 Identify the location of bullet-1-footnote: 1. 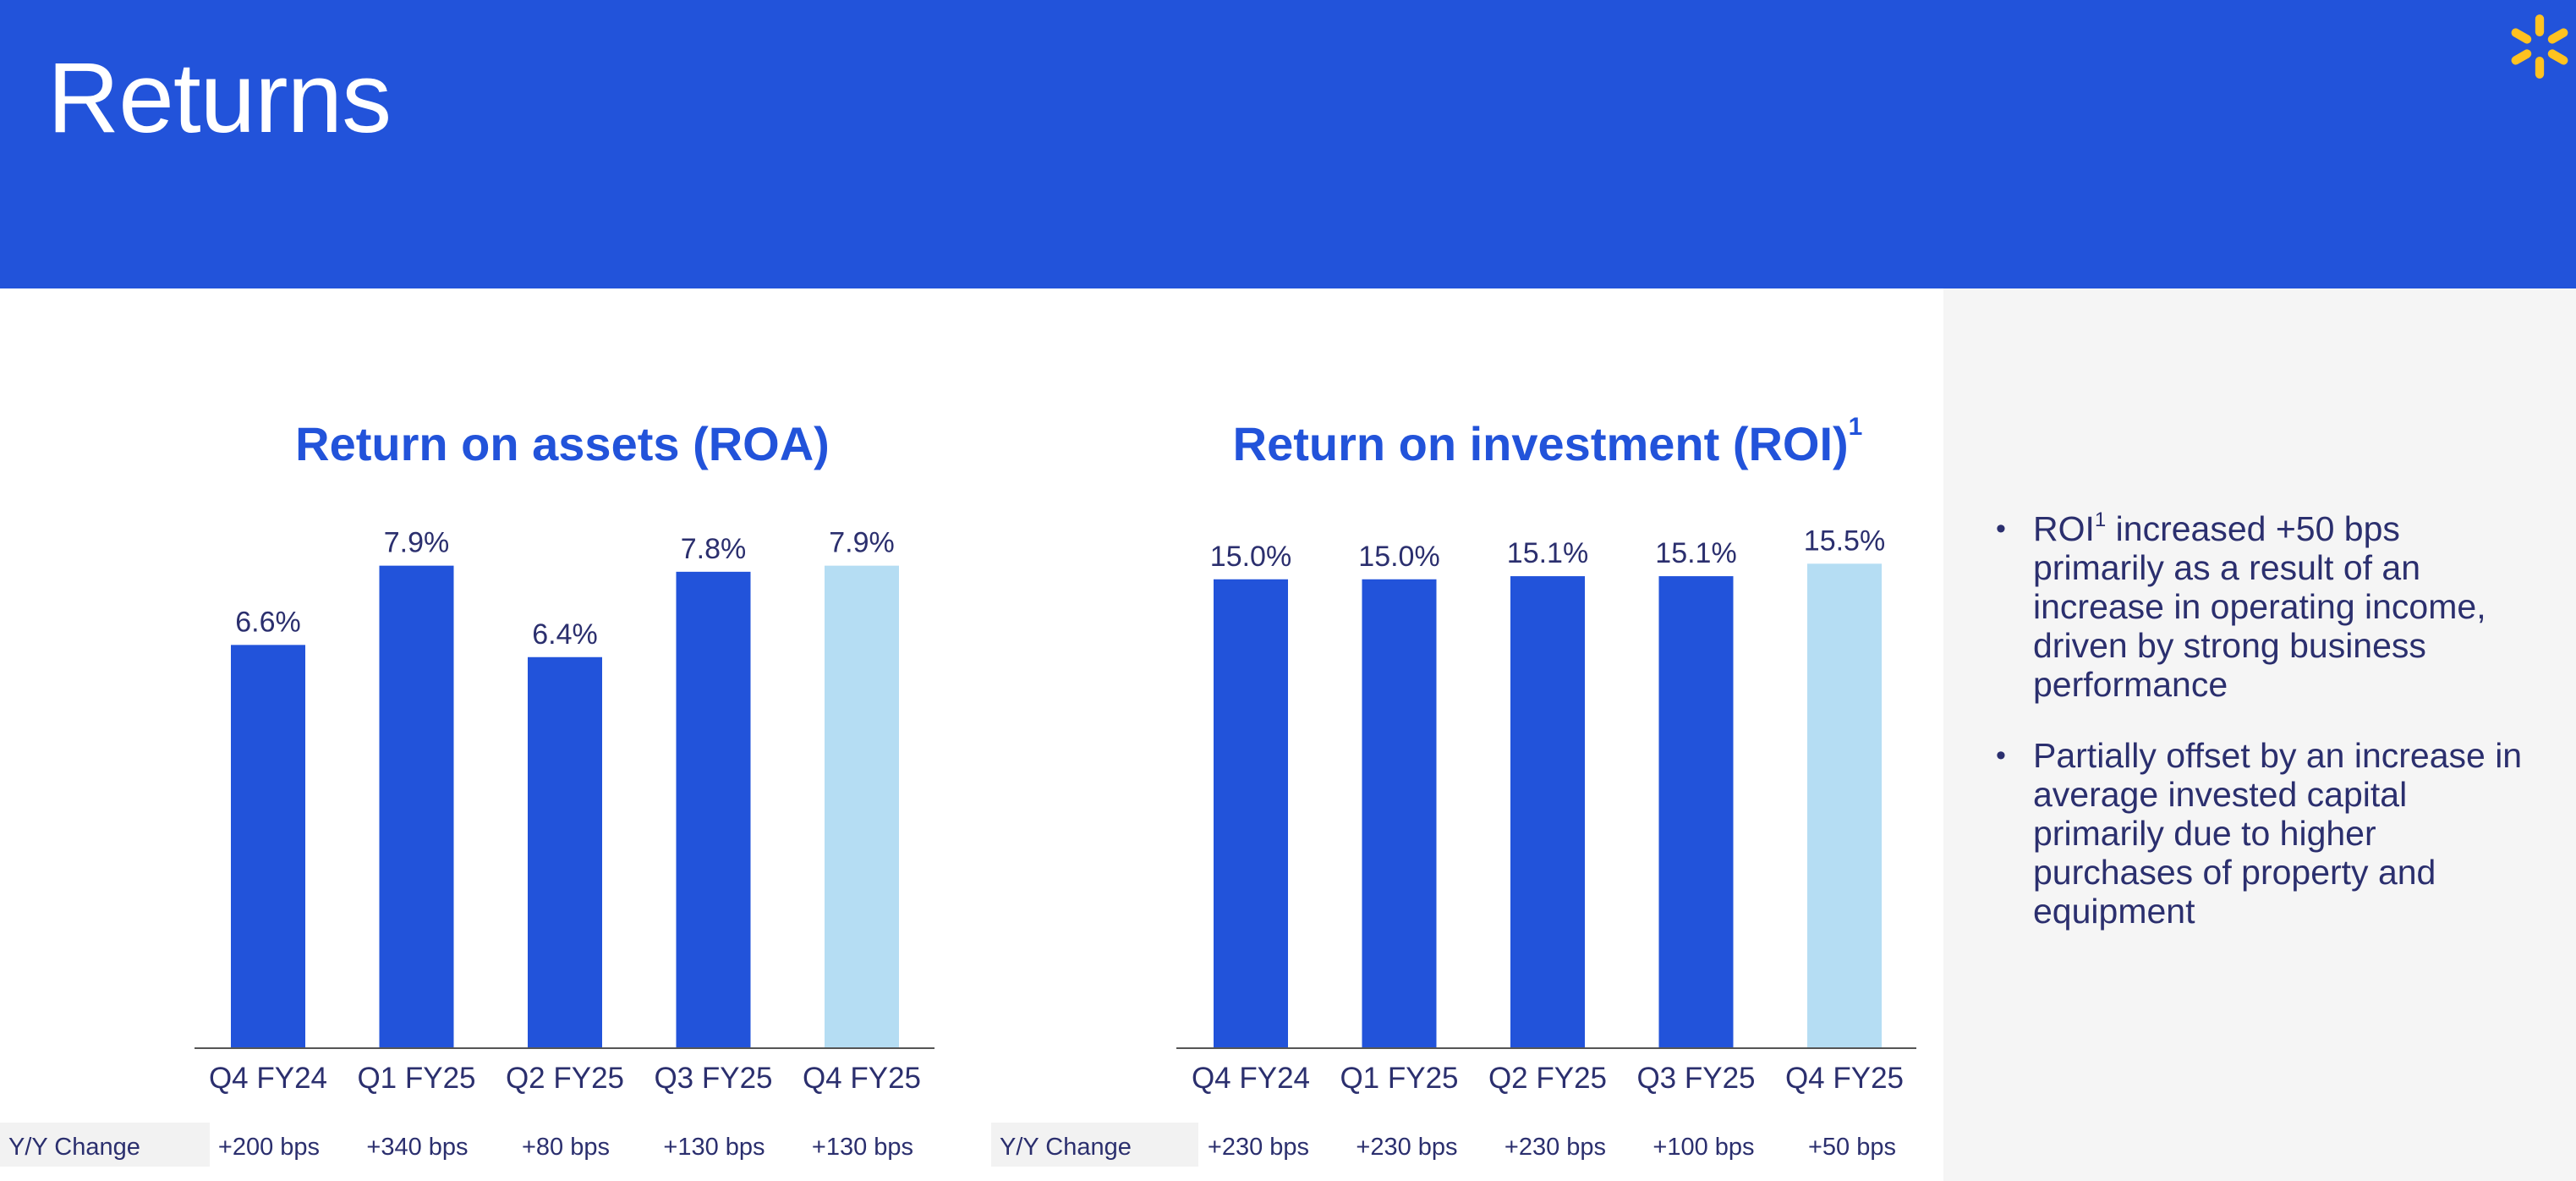
(2100, 520).